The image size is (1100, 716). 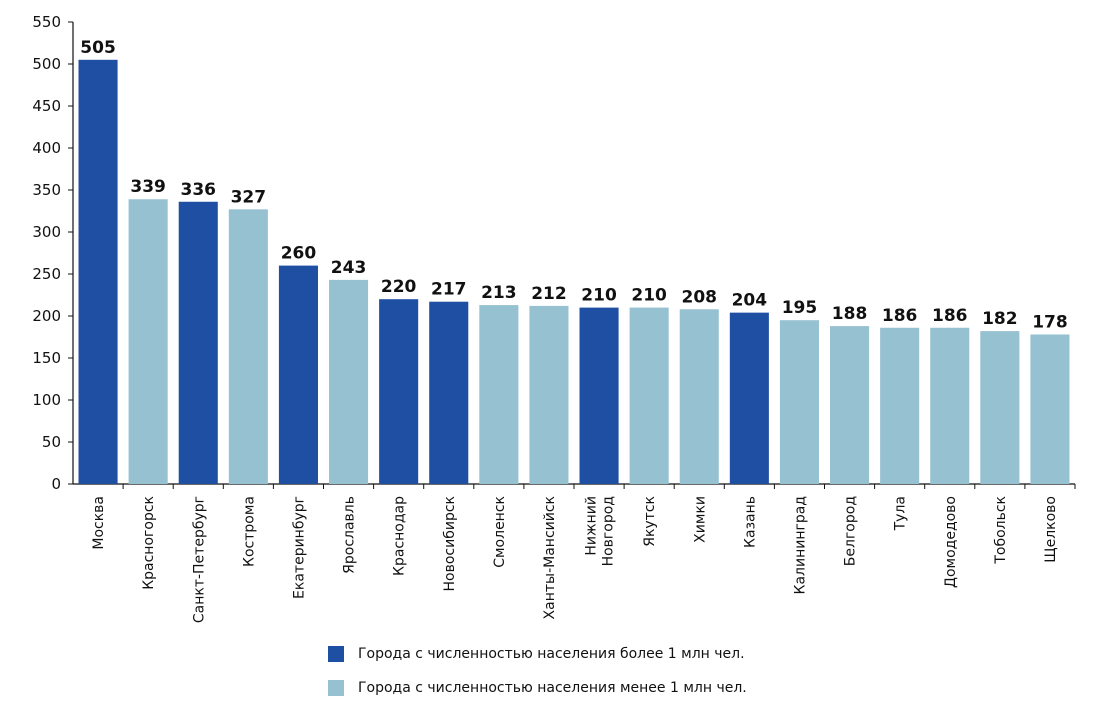 I want to click on y-tick-label: 250, so click(x=46, y=274).